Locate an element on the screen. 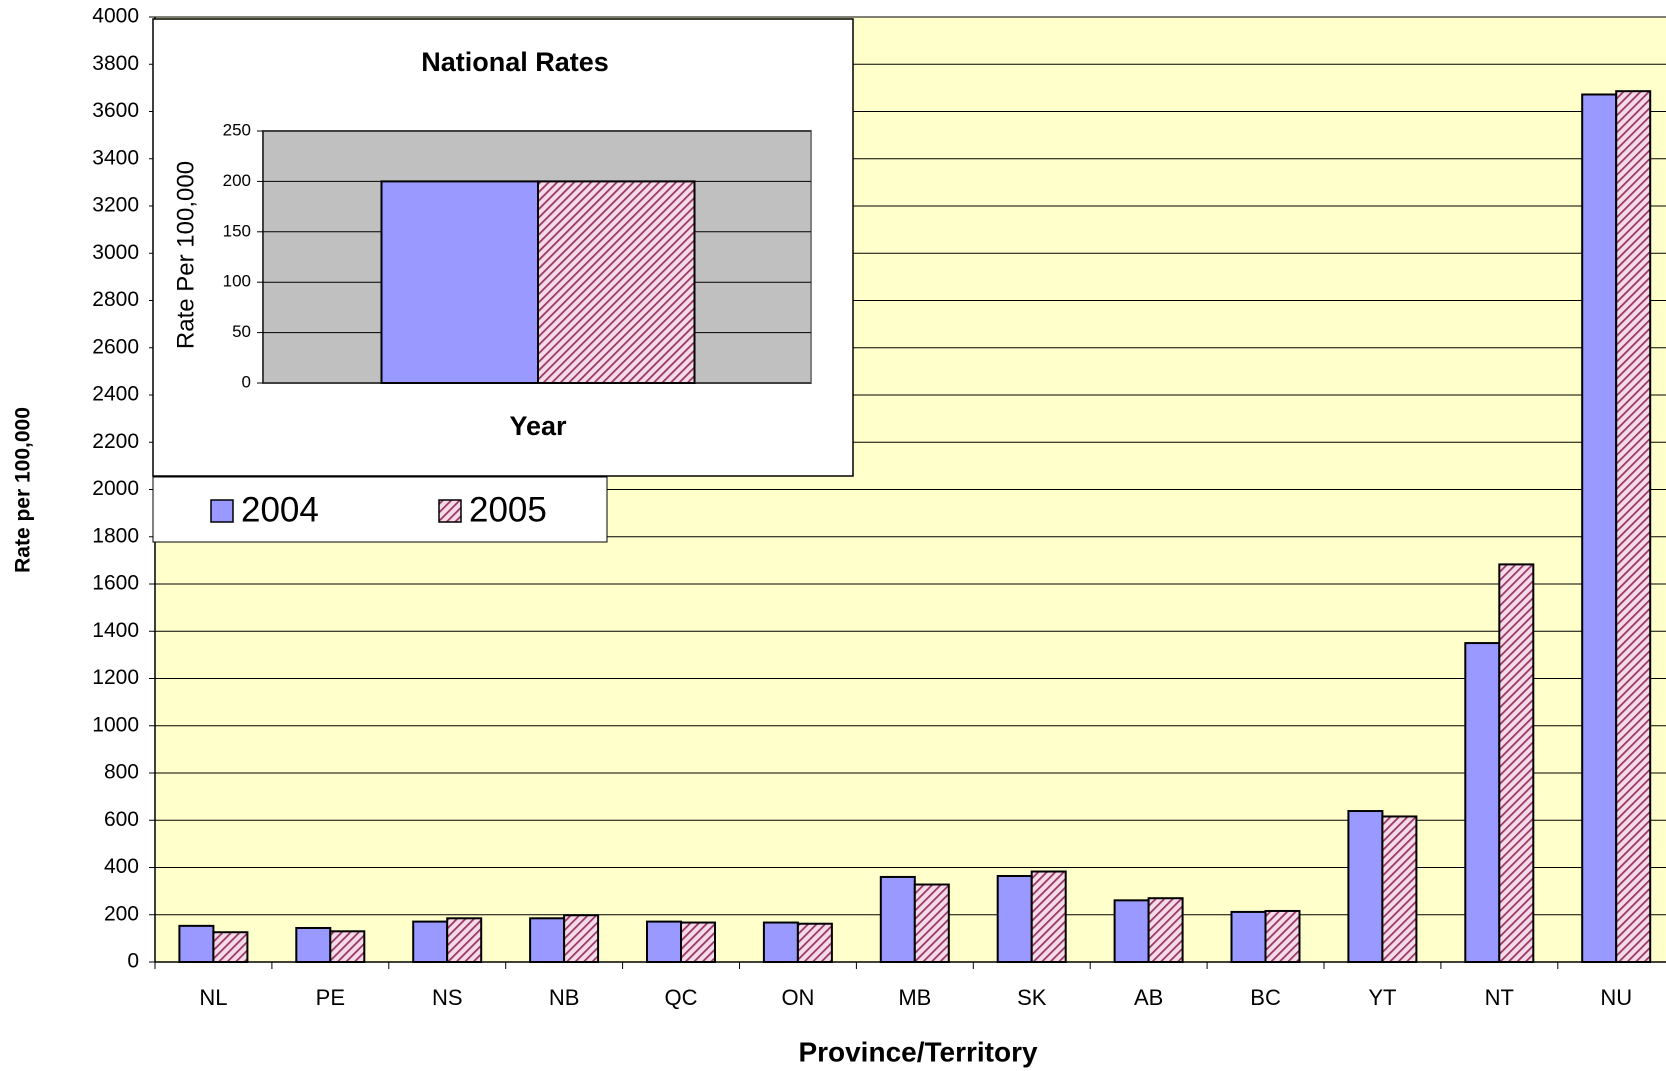 Image resolution: width=1666 pixels, height=1071 pixels. y-tick-label: 3600 is located at coordinates (115, 110).